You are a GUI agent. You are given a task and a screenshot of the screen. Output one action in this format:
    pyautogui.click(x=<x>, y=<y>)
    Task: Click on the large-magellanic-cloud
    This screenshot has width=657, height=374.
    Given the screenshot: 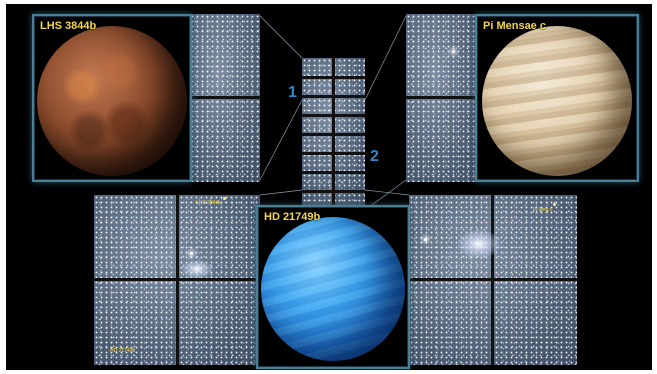 What is the action you would take?
    pyautogui.click(x=479, y=244)
    